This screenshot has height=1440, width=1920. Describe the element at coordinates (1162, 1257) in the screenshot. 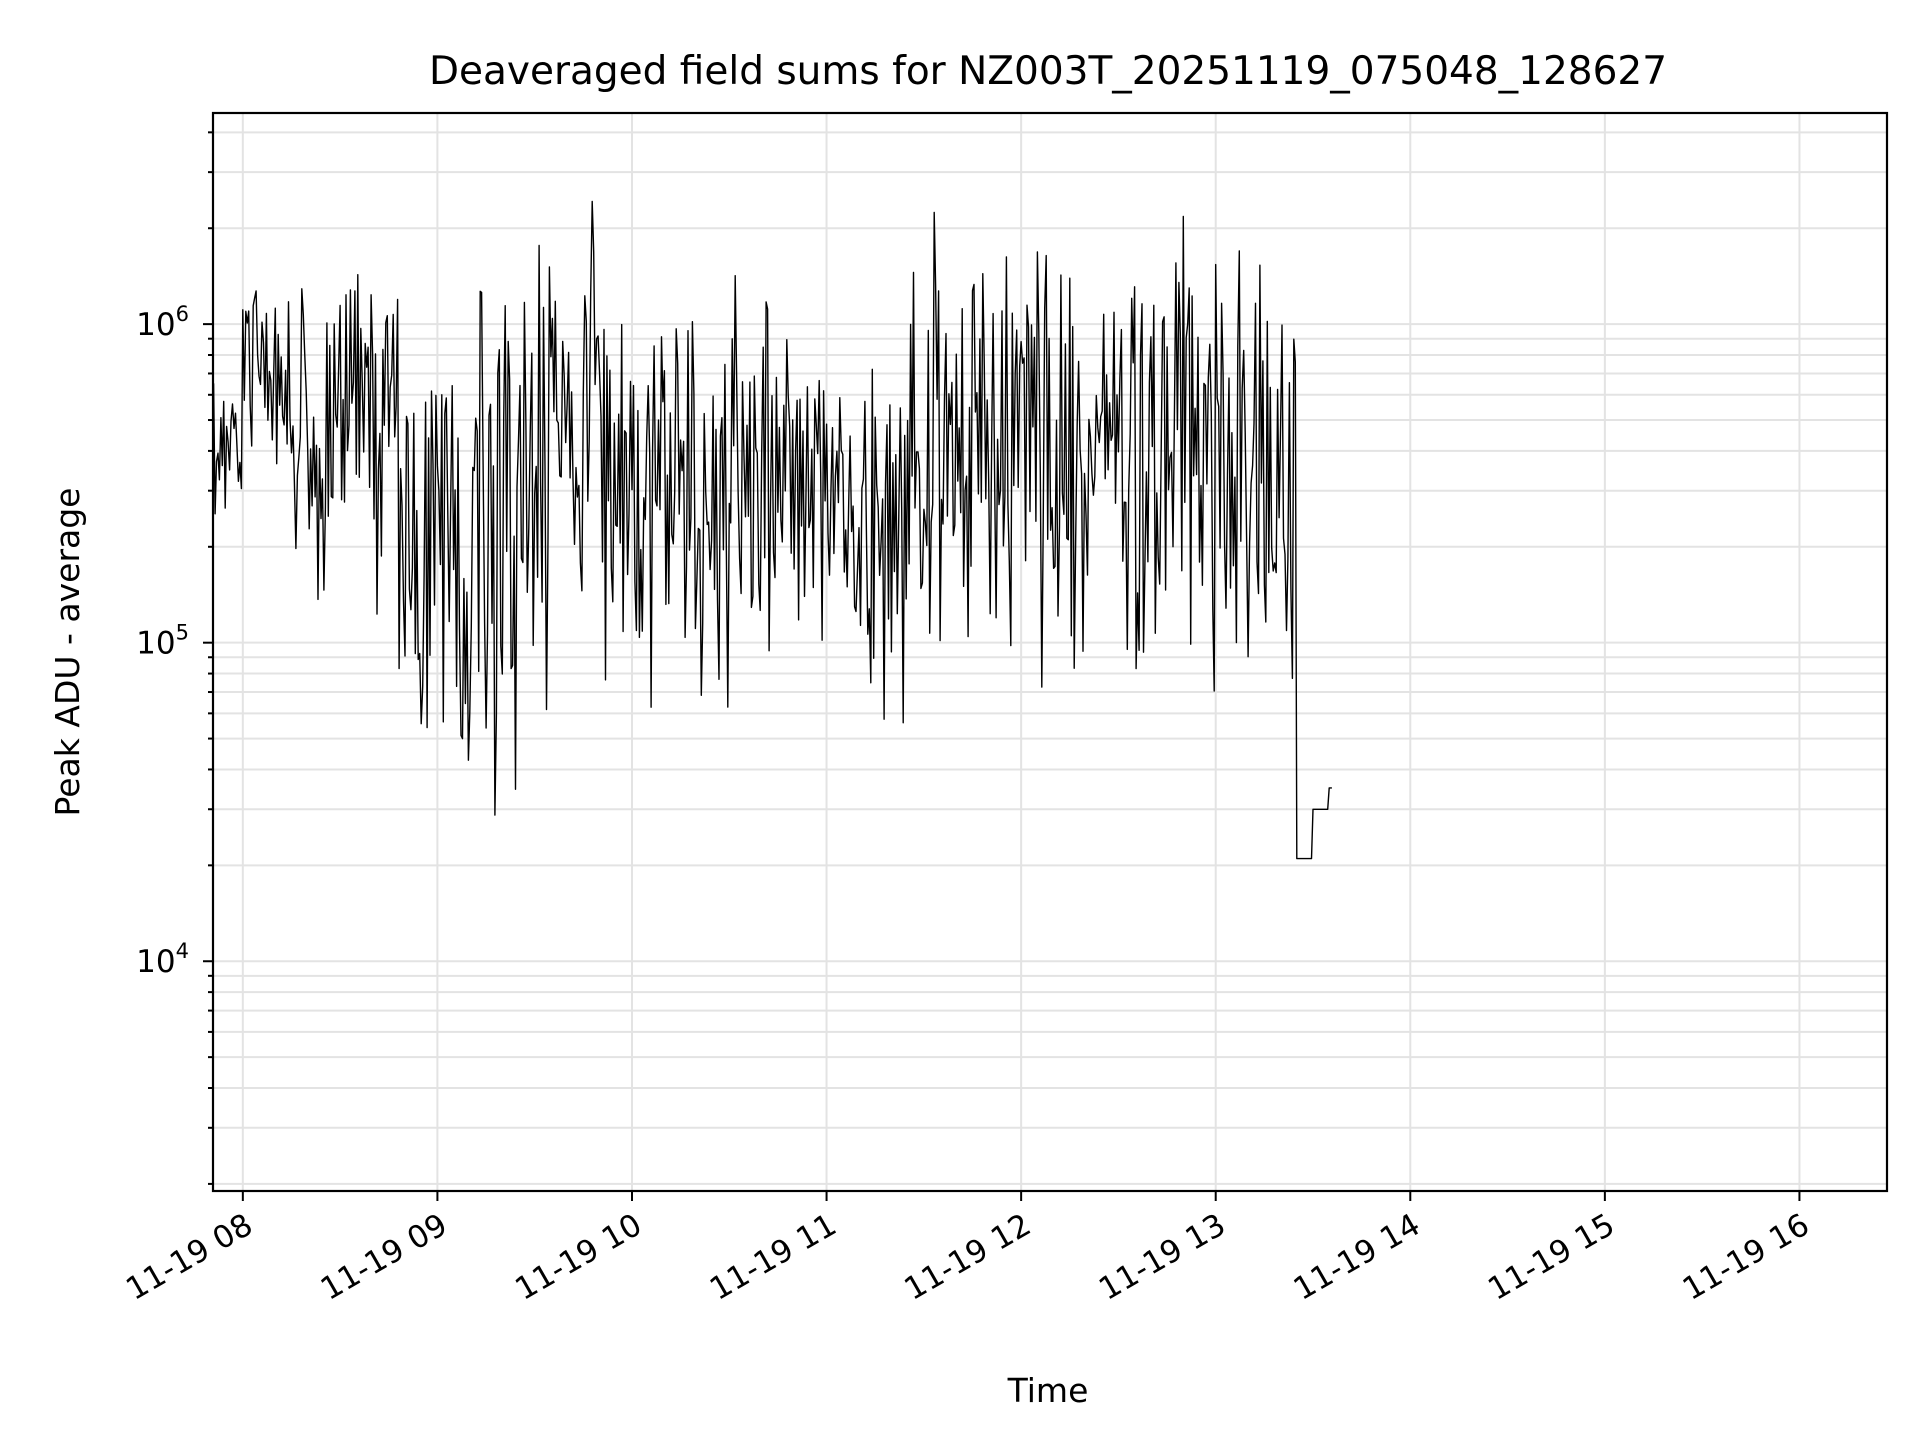

I see `x-tick-label: 11-19 13` at that location.